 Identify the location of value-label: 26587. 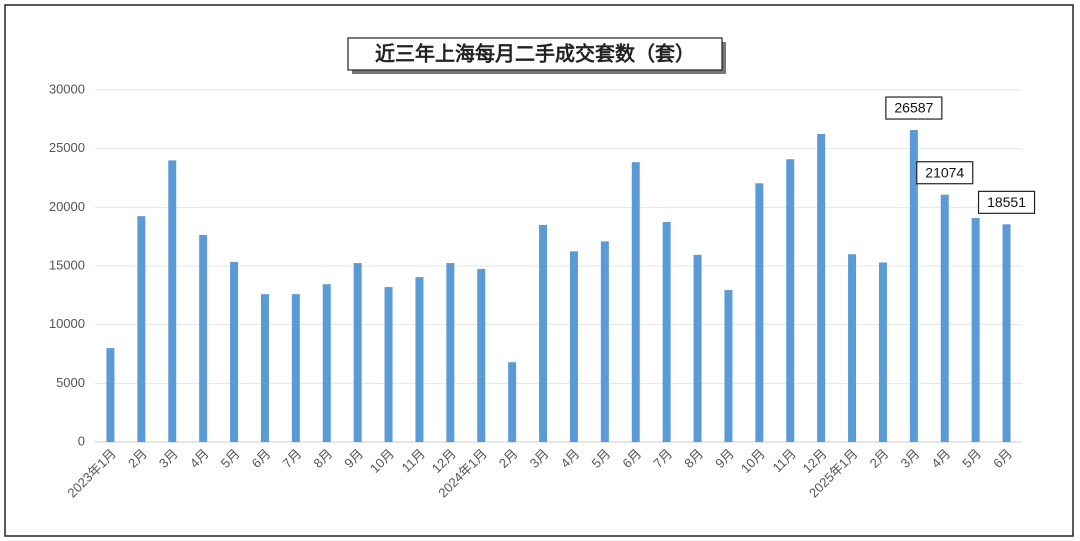
(913, 108).